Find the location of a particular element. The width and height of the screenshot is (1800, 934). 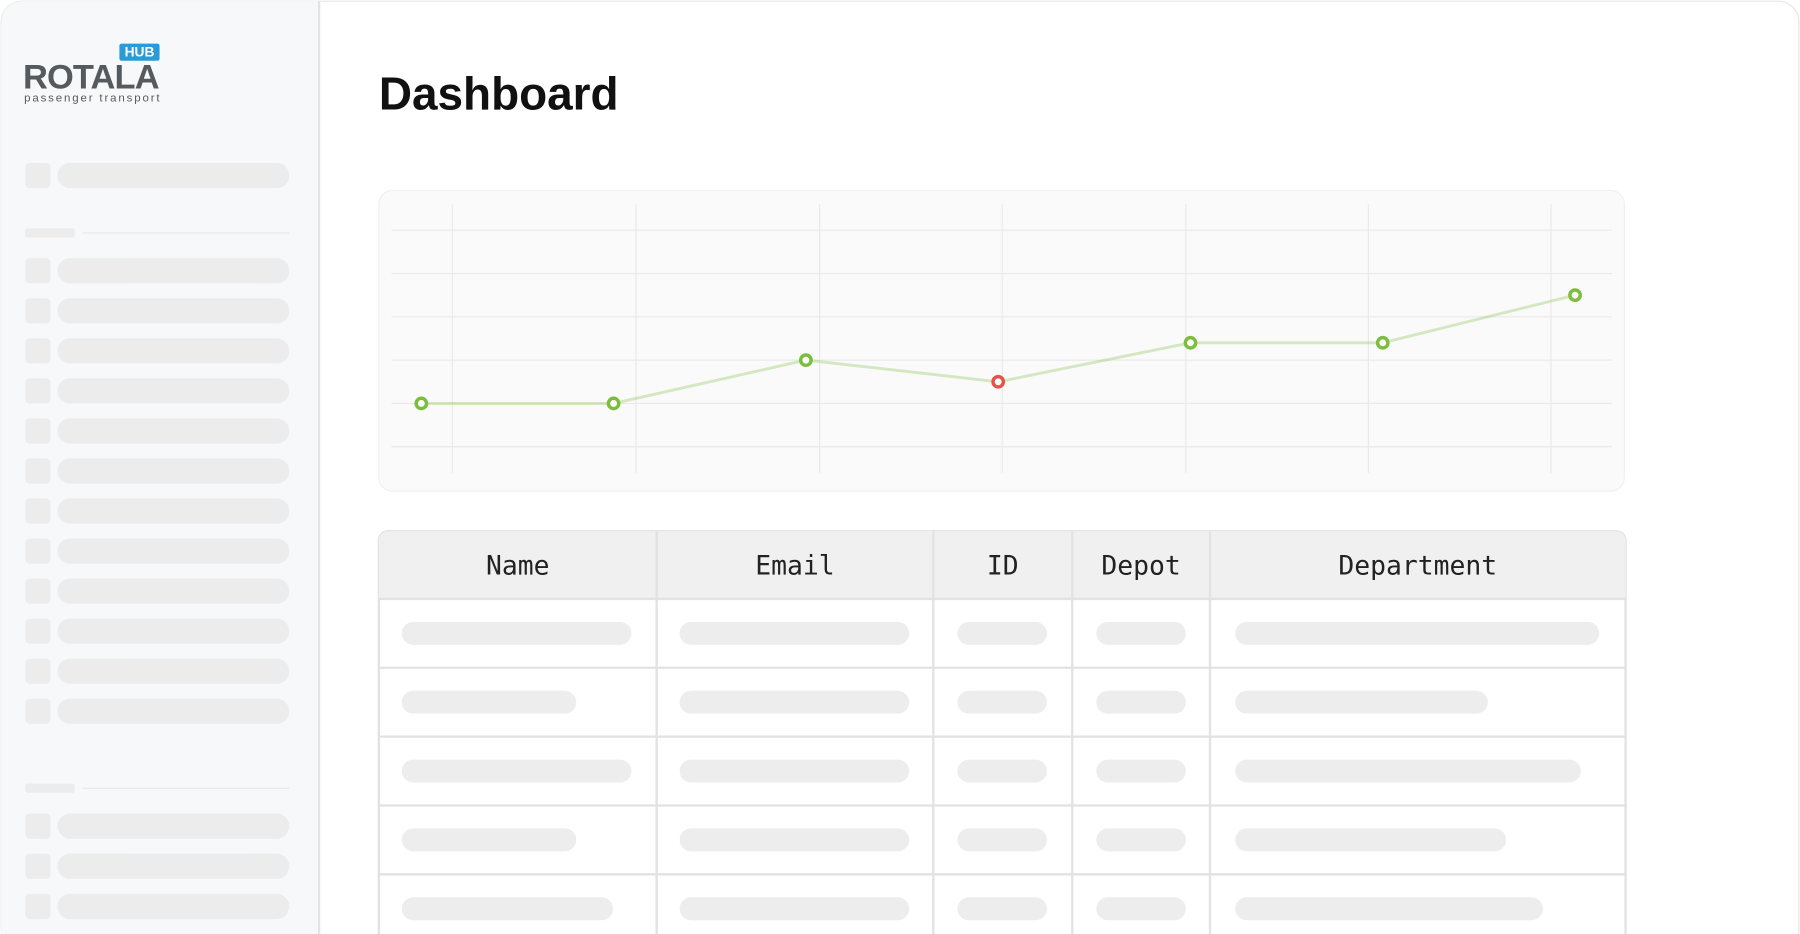

table-header: Depot is located at coordinates (1140, 566).